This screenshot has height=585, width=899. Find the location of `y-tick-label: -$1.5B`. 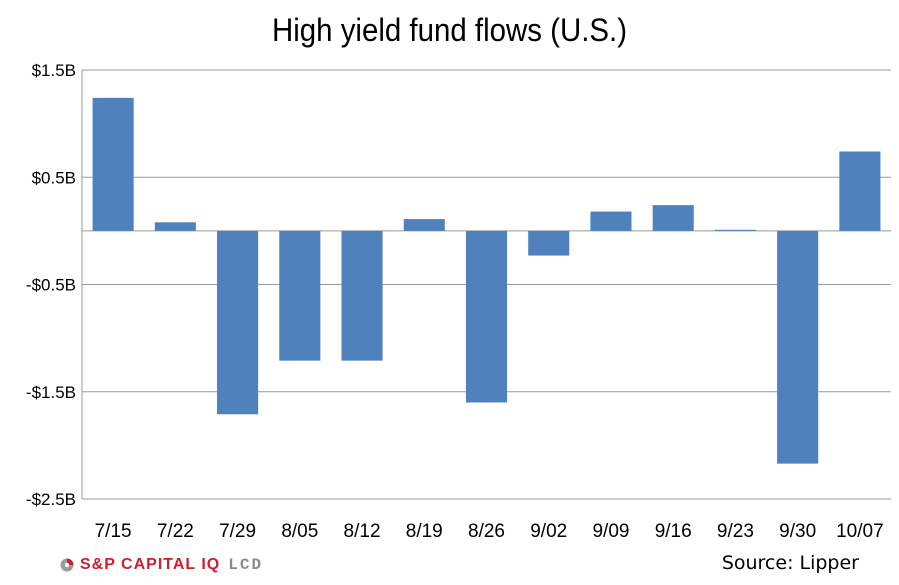

y-tick-label: -$1.5B is located at coordinates (51, 392).